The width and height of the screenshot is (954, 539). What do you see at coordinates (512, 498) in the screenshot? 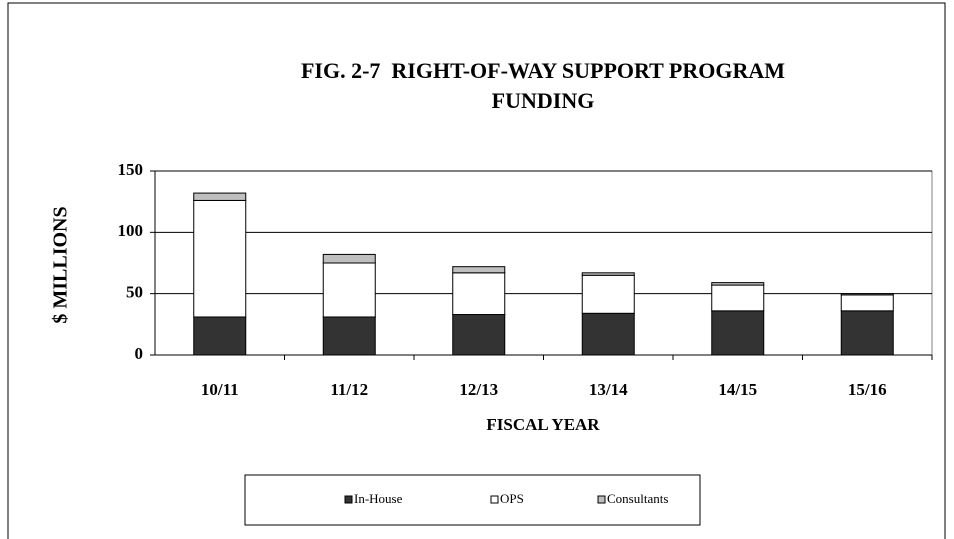
I see `legend-label: OPS` at bounding box center [512, 498].